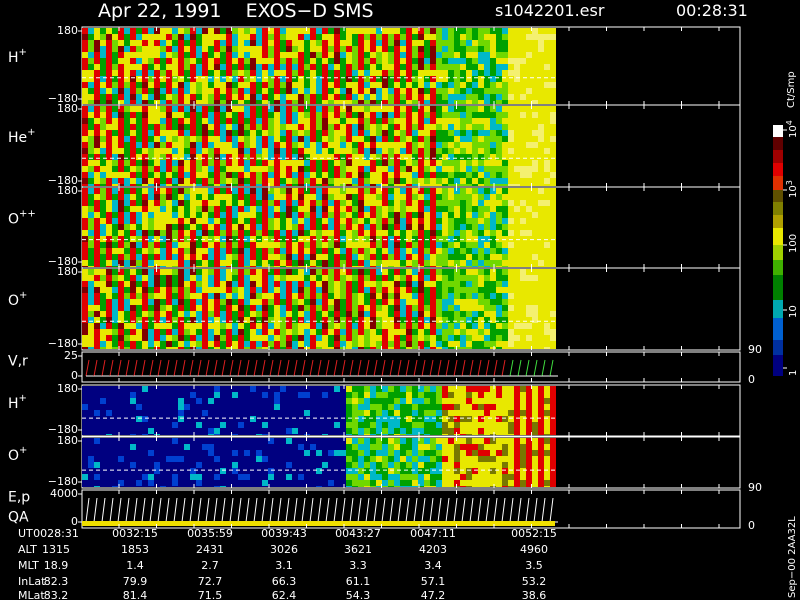 Image resolution: width=800 pixels, height=600 pixels. What do you see at coordinates (534, 594) in the screenshot?
I see `footer-value: 38.6` at bounding box center [534, 594].